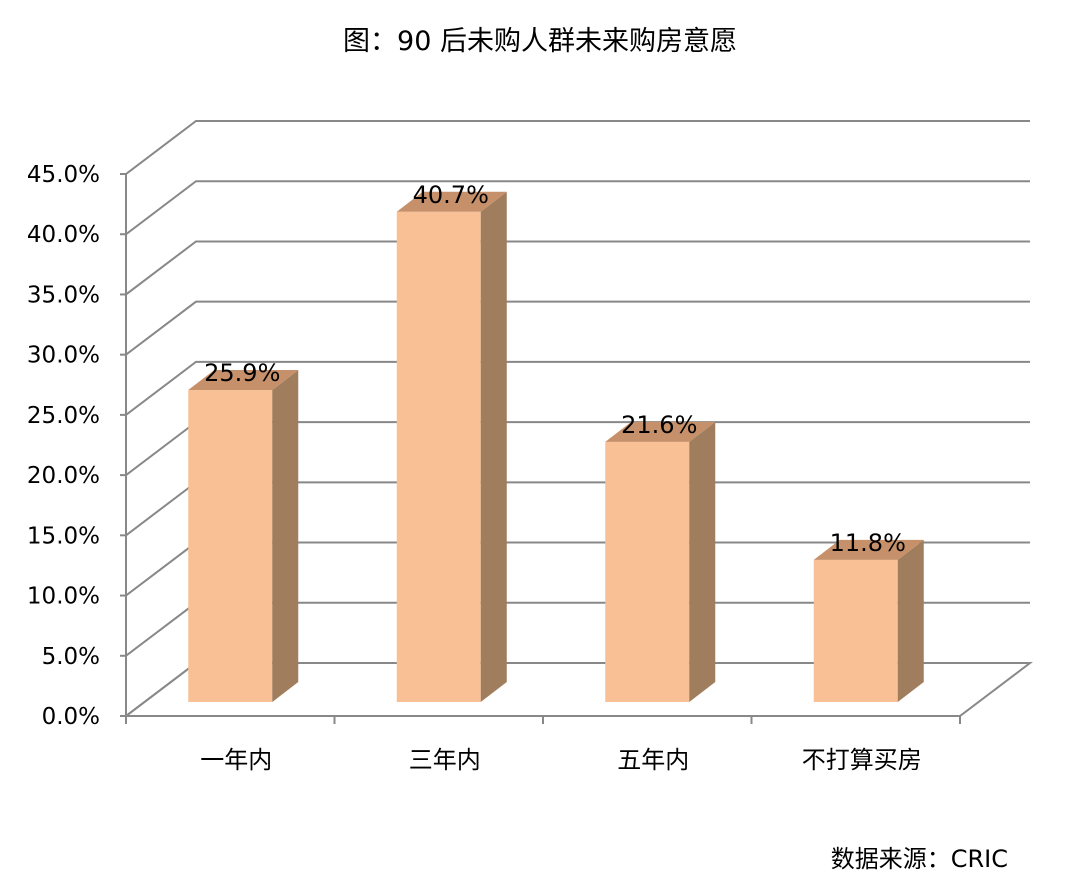 The width and height of the screenshot is (1080, 885). Describe the element at coordinates (71, 657) in the screenshot. I see `y-tick-label: 5.0%` at that location.